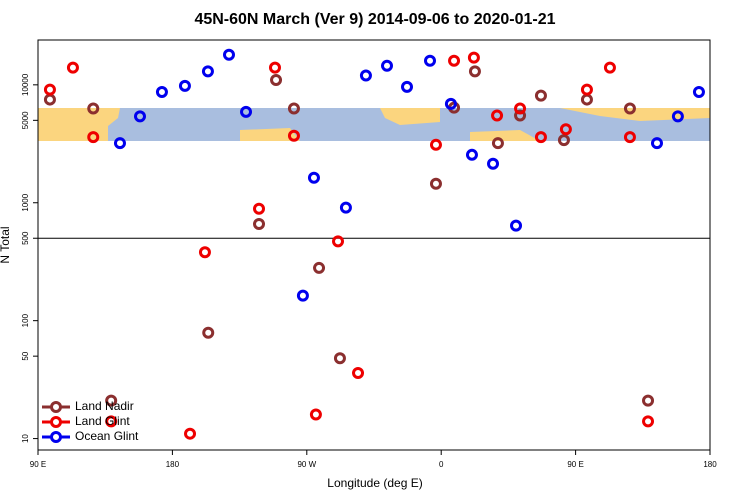 Image resolution: width=750 pixels, height=500 pixels. Describe the element at coordinates (25, 202) in the screenshot. I see `y-tick-label: 1000` at that location.